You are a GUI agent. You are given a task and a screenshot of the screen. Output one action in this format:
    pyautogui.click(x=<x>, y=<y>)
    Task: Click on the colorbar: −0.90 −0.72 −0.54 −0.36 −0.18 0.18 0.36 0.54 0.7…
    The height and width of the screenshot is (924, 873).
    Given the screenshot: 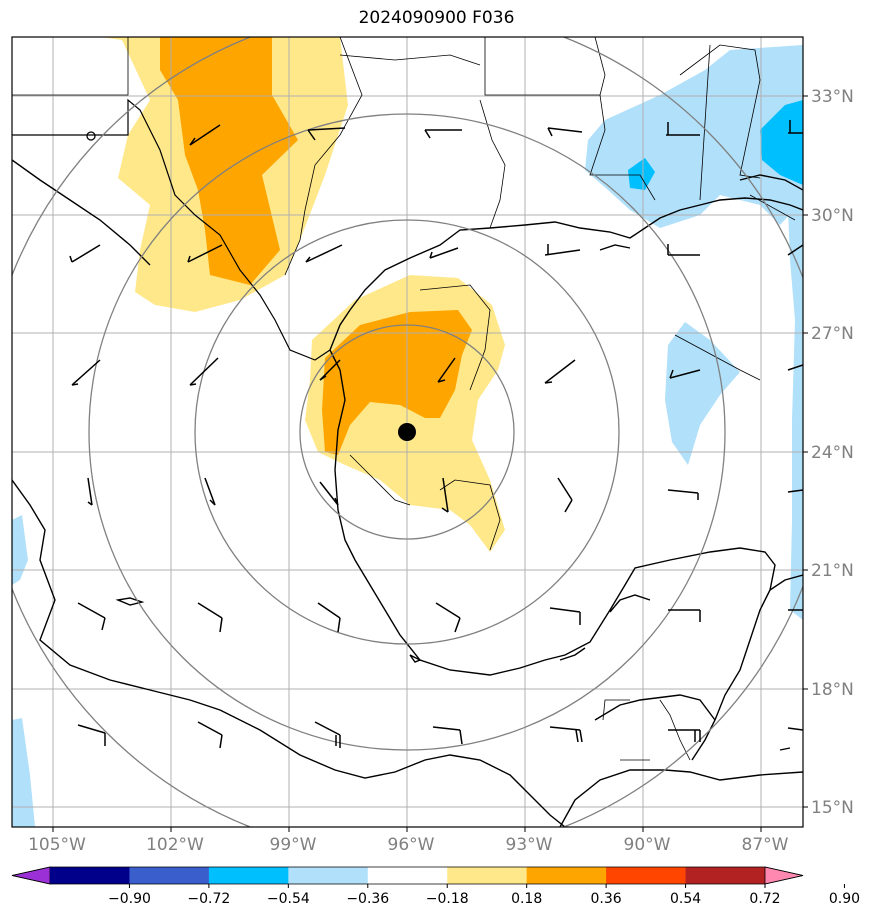 What is the action you would take?
    pyautogui.click(x=435, y=886)
    